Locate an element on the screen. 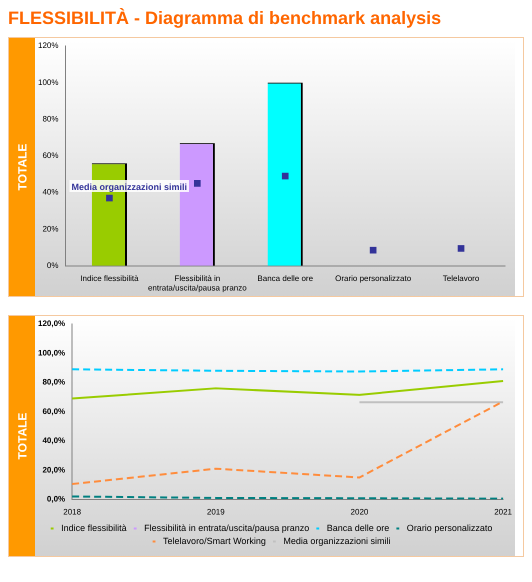 The width and height of the screenshot is (532, 582). x-tick-label: Telelavoro is located at coordinates (461, 278).